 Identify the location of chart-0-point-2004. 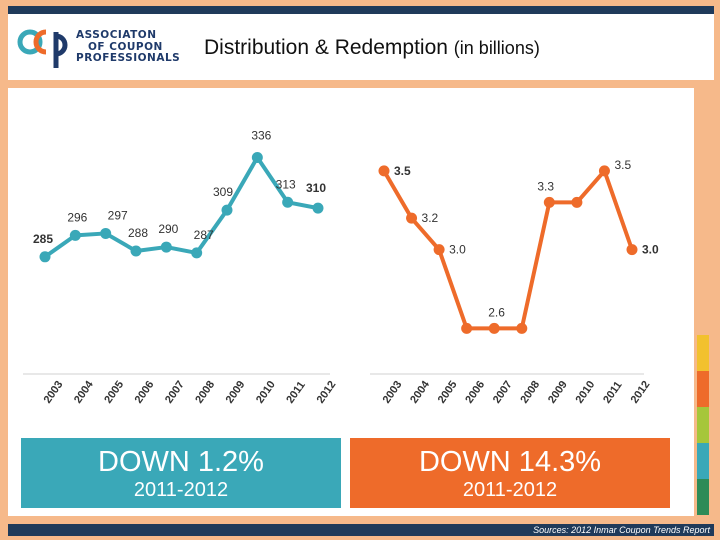
(75, 235).